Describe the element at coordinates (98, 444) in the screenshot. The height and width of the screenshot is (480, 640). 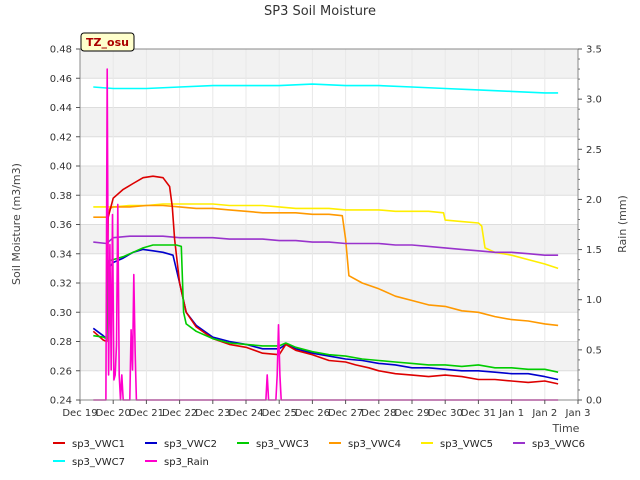
I see `legend-label: sp3_VWC1` at that location.